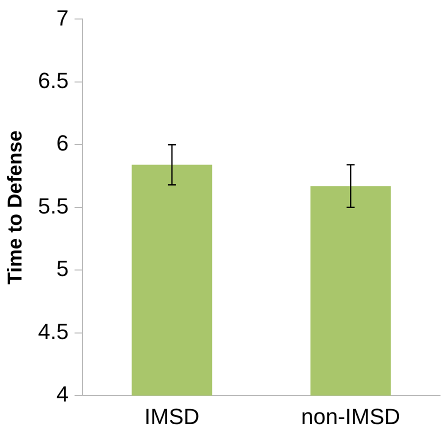  I want to click on y-tick-label: 5.5, so click(53, 205).